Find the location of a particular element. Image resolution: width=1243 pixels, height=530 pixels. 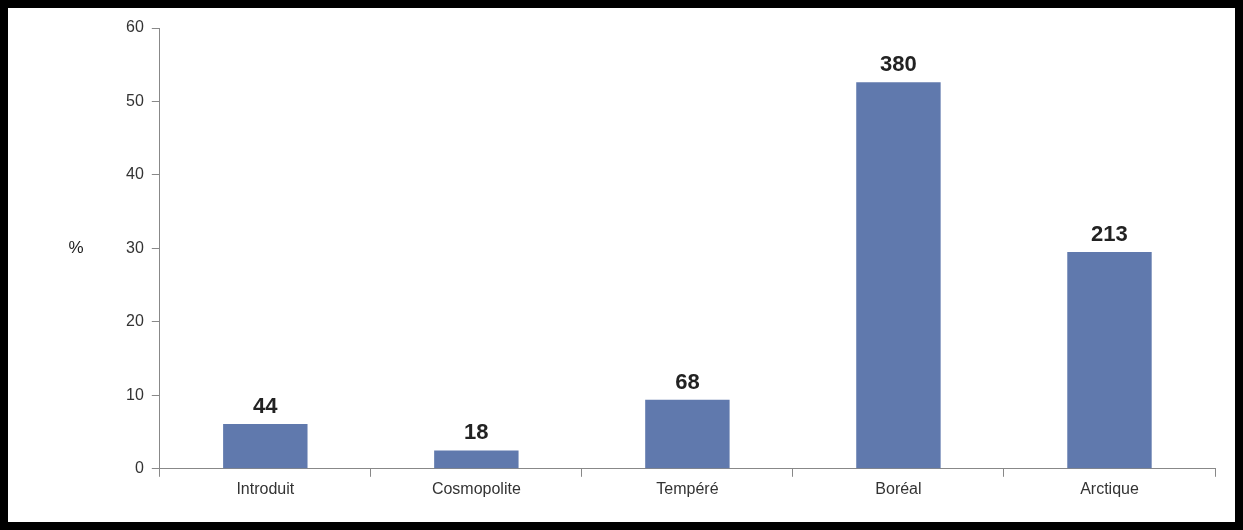

annotation: 380 is located at coordinates (898, 64).